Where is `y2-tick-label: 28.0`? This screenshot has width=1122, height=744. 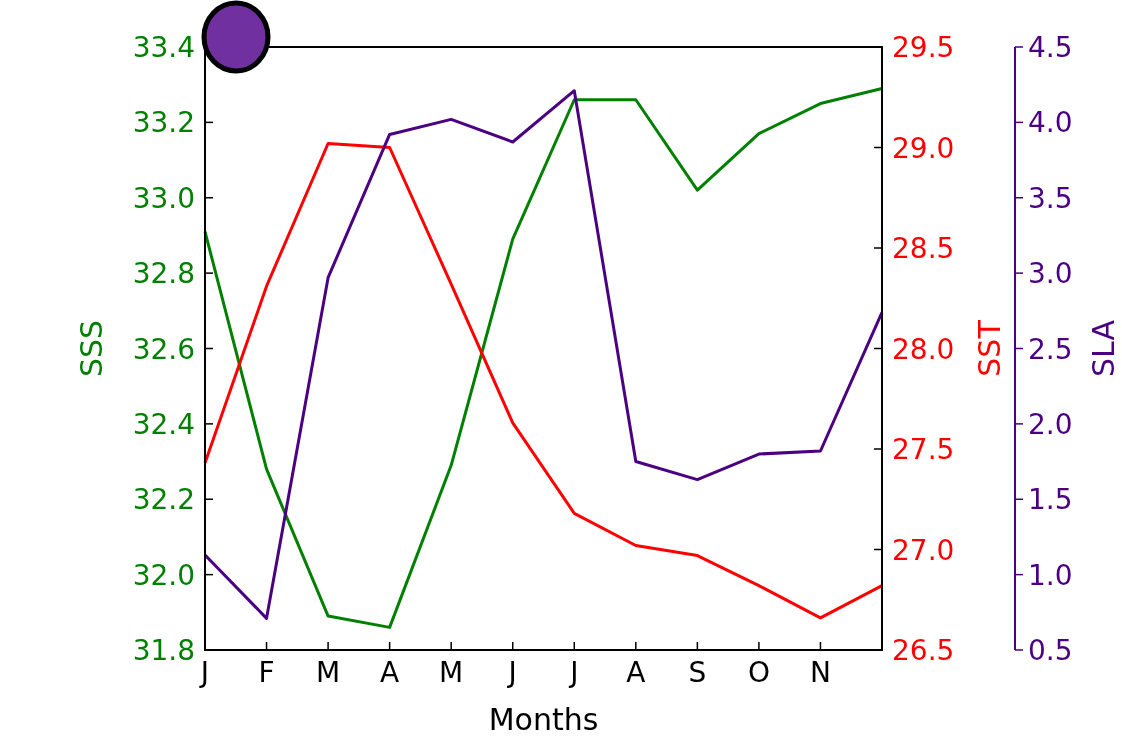
y2-tick-label: 28.0 is located at coordinates (923, 349).